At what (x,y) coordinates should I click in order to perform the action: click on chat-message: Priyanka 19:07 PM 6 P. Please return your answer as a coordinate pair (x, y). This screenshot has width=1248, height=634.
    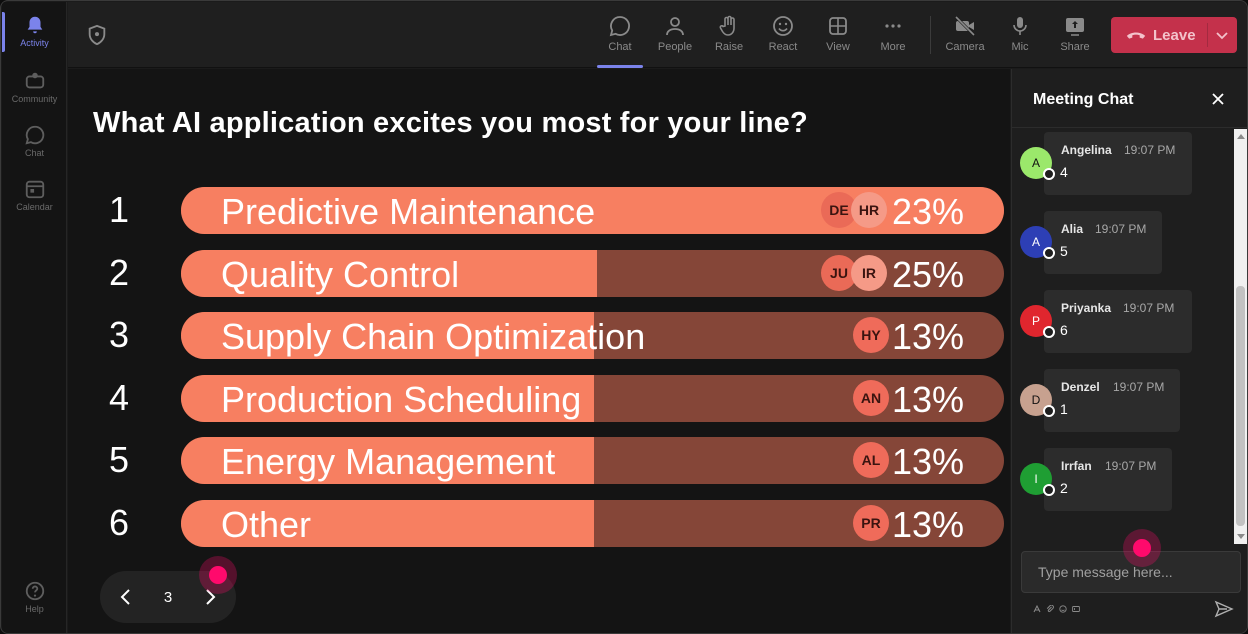
    Looking at the image, I should click on (1125, 322).